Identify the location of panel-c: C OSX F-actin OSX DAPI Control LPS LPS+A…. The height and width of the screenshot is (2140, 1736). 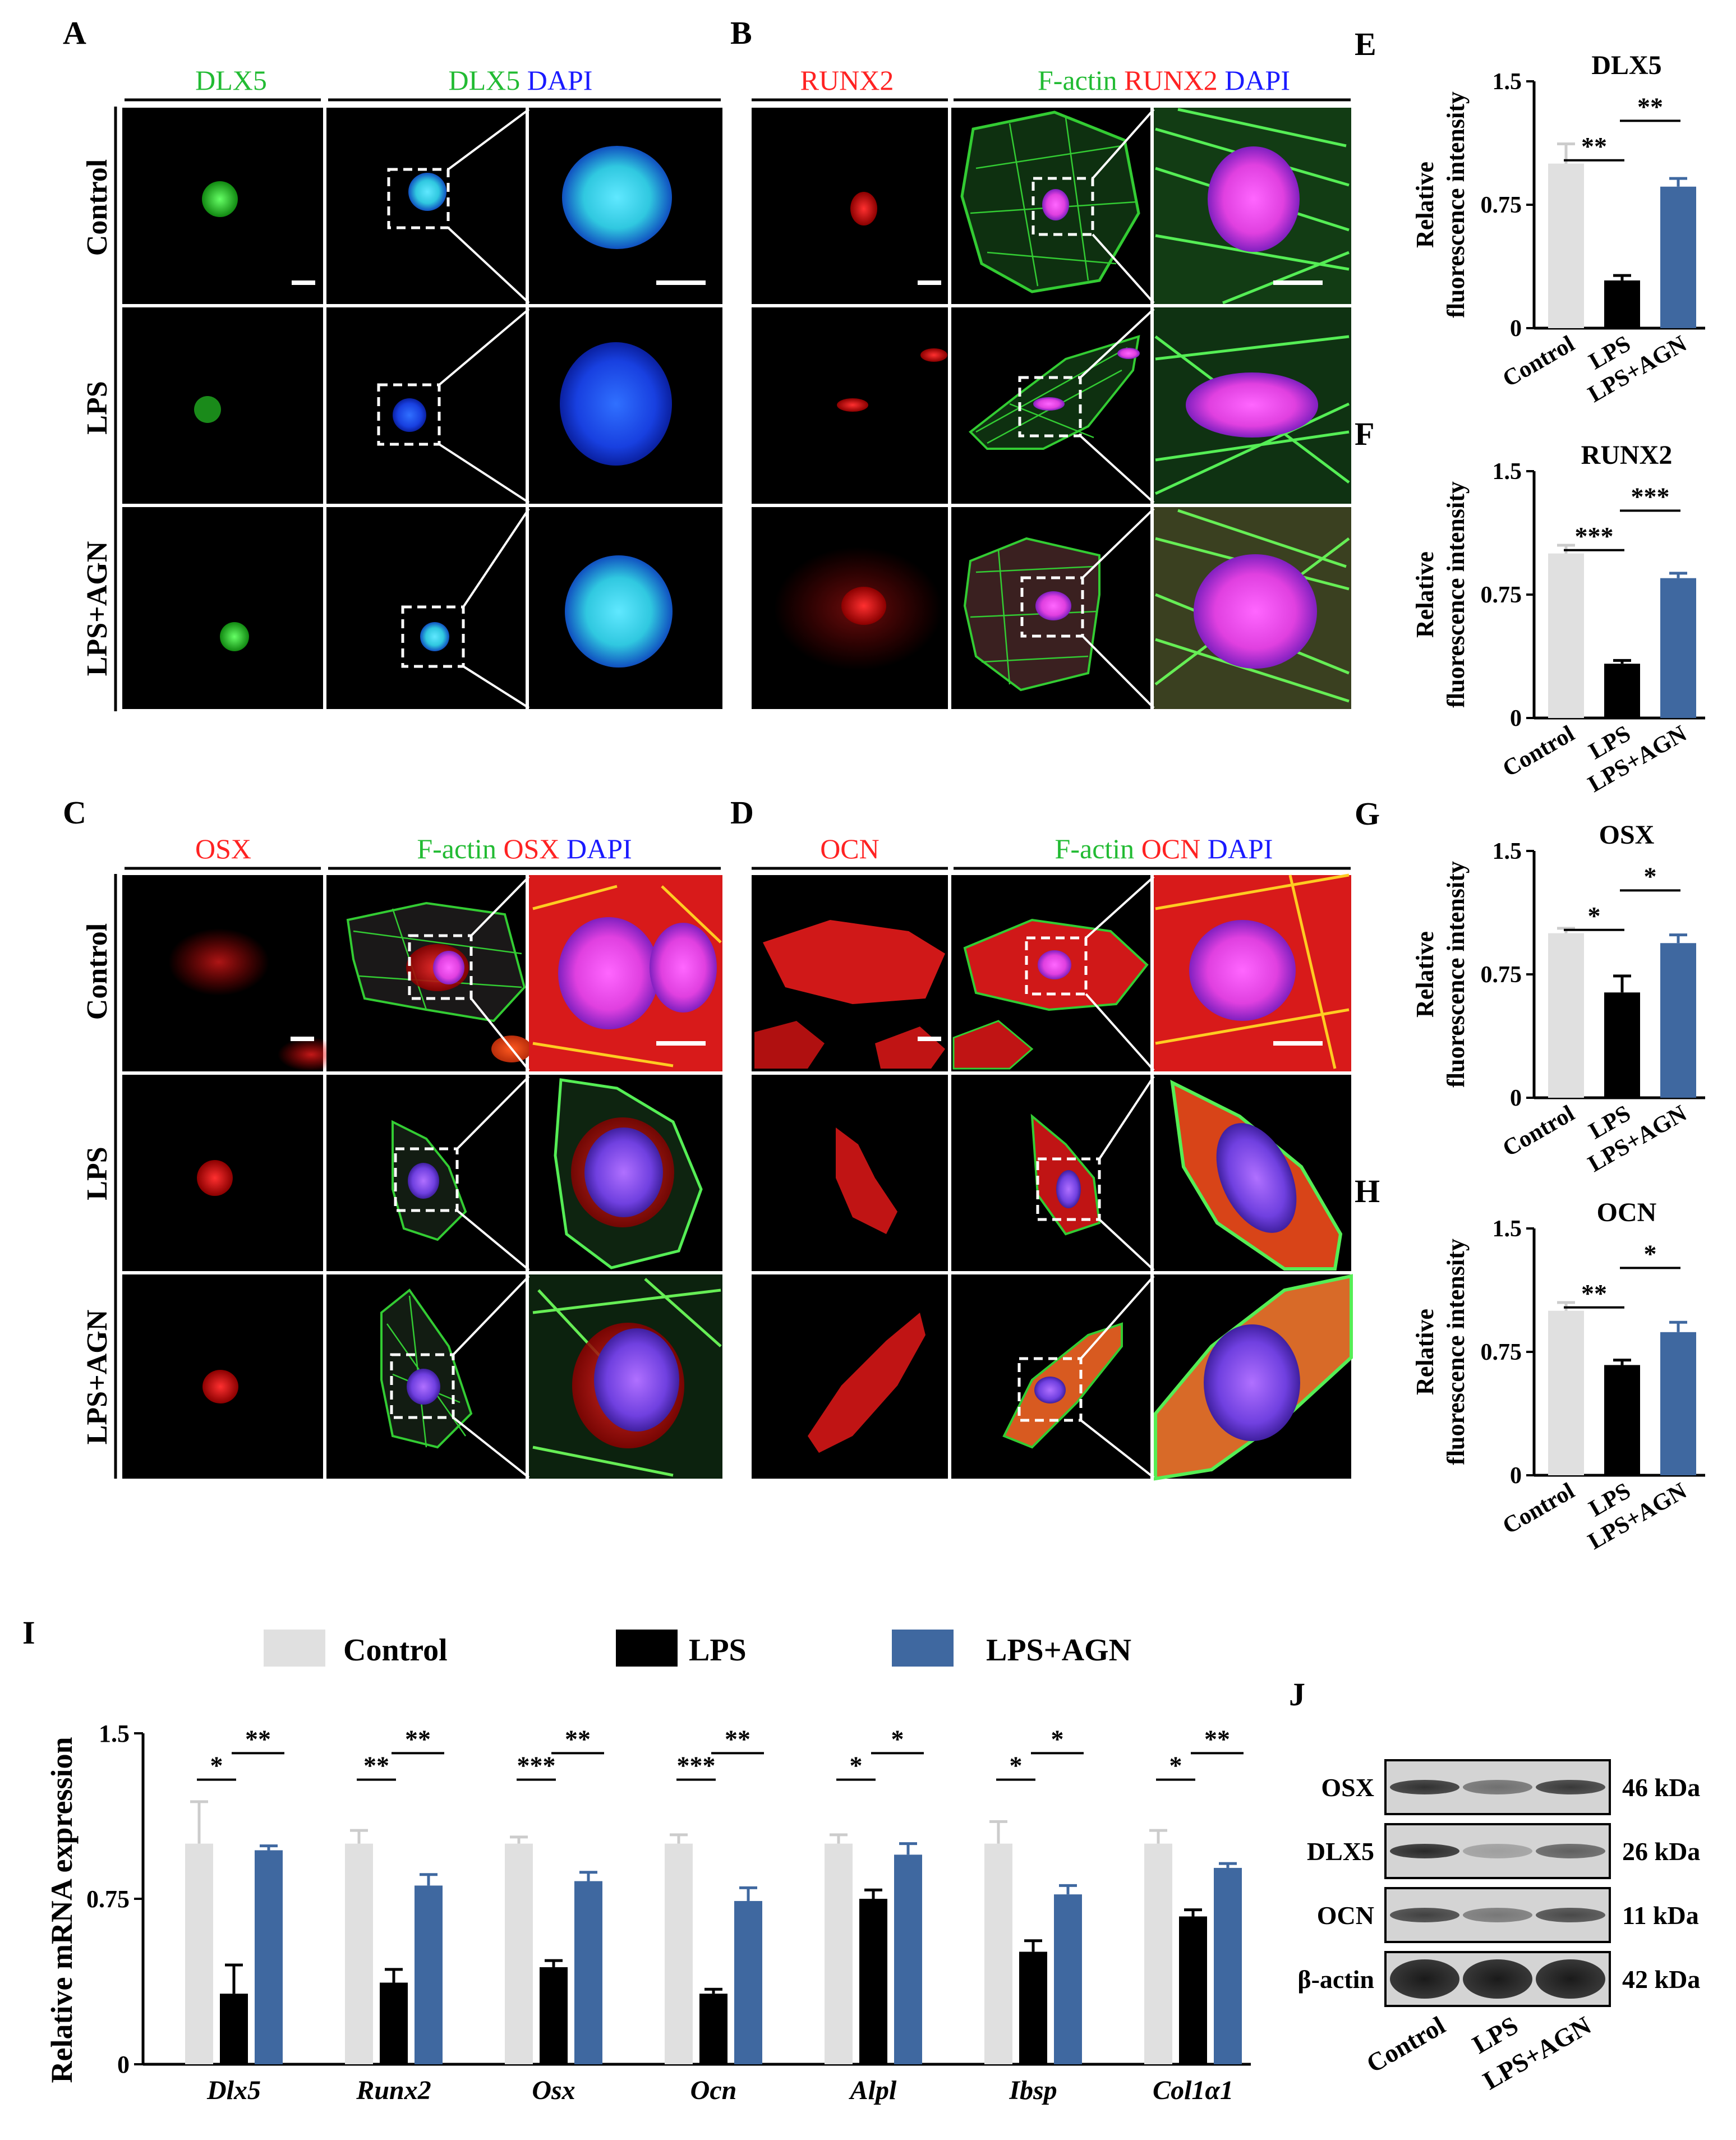
(392, 1136).